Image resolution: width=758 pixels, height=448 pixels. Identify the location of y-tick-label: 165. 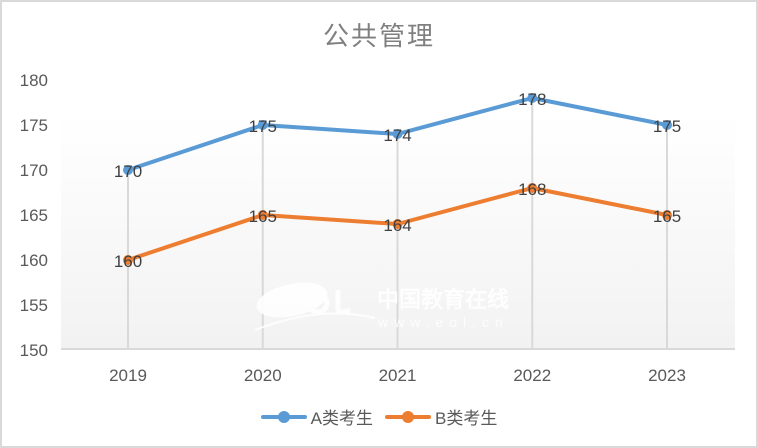
(34, 215).